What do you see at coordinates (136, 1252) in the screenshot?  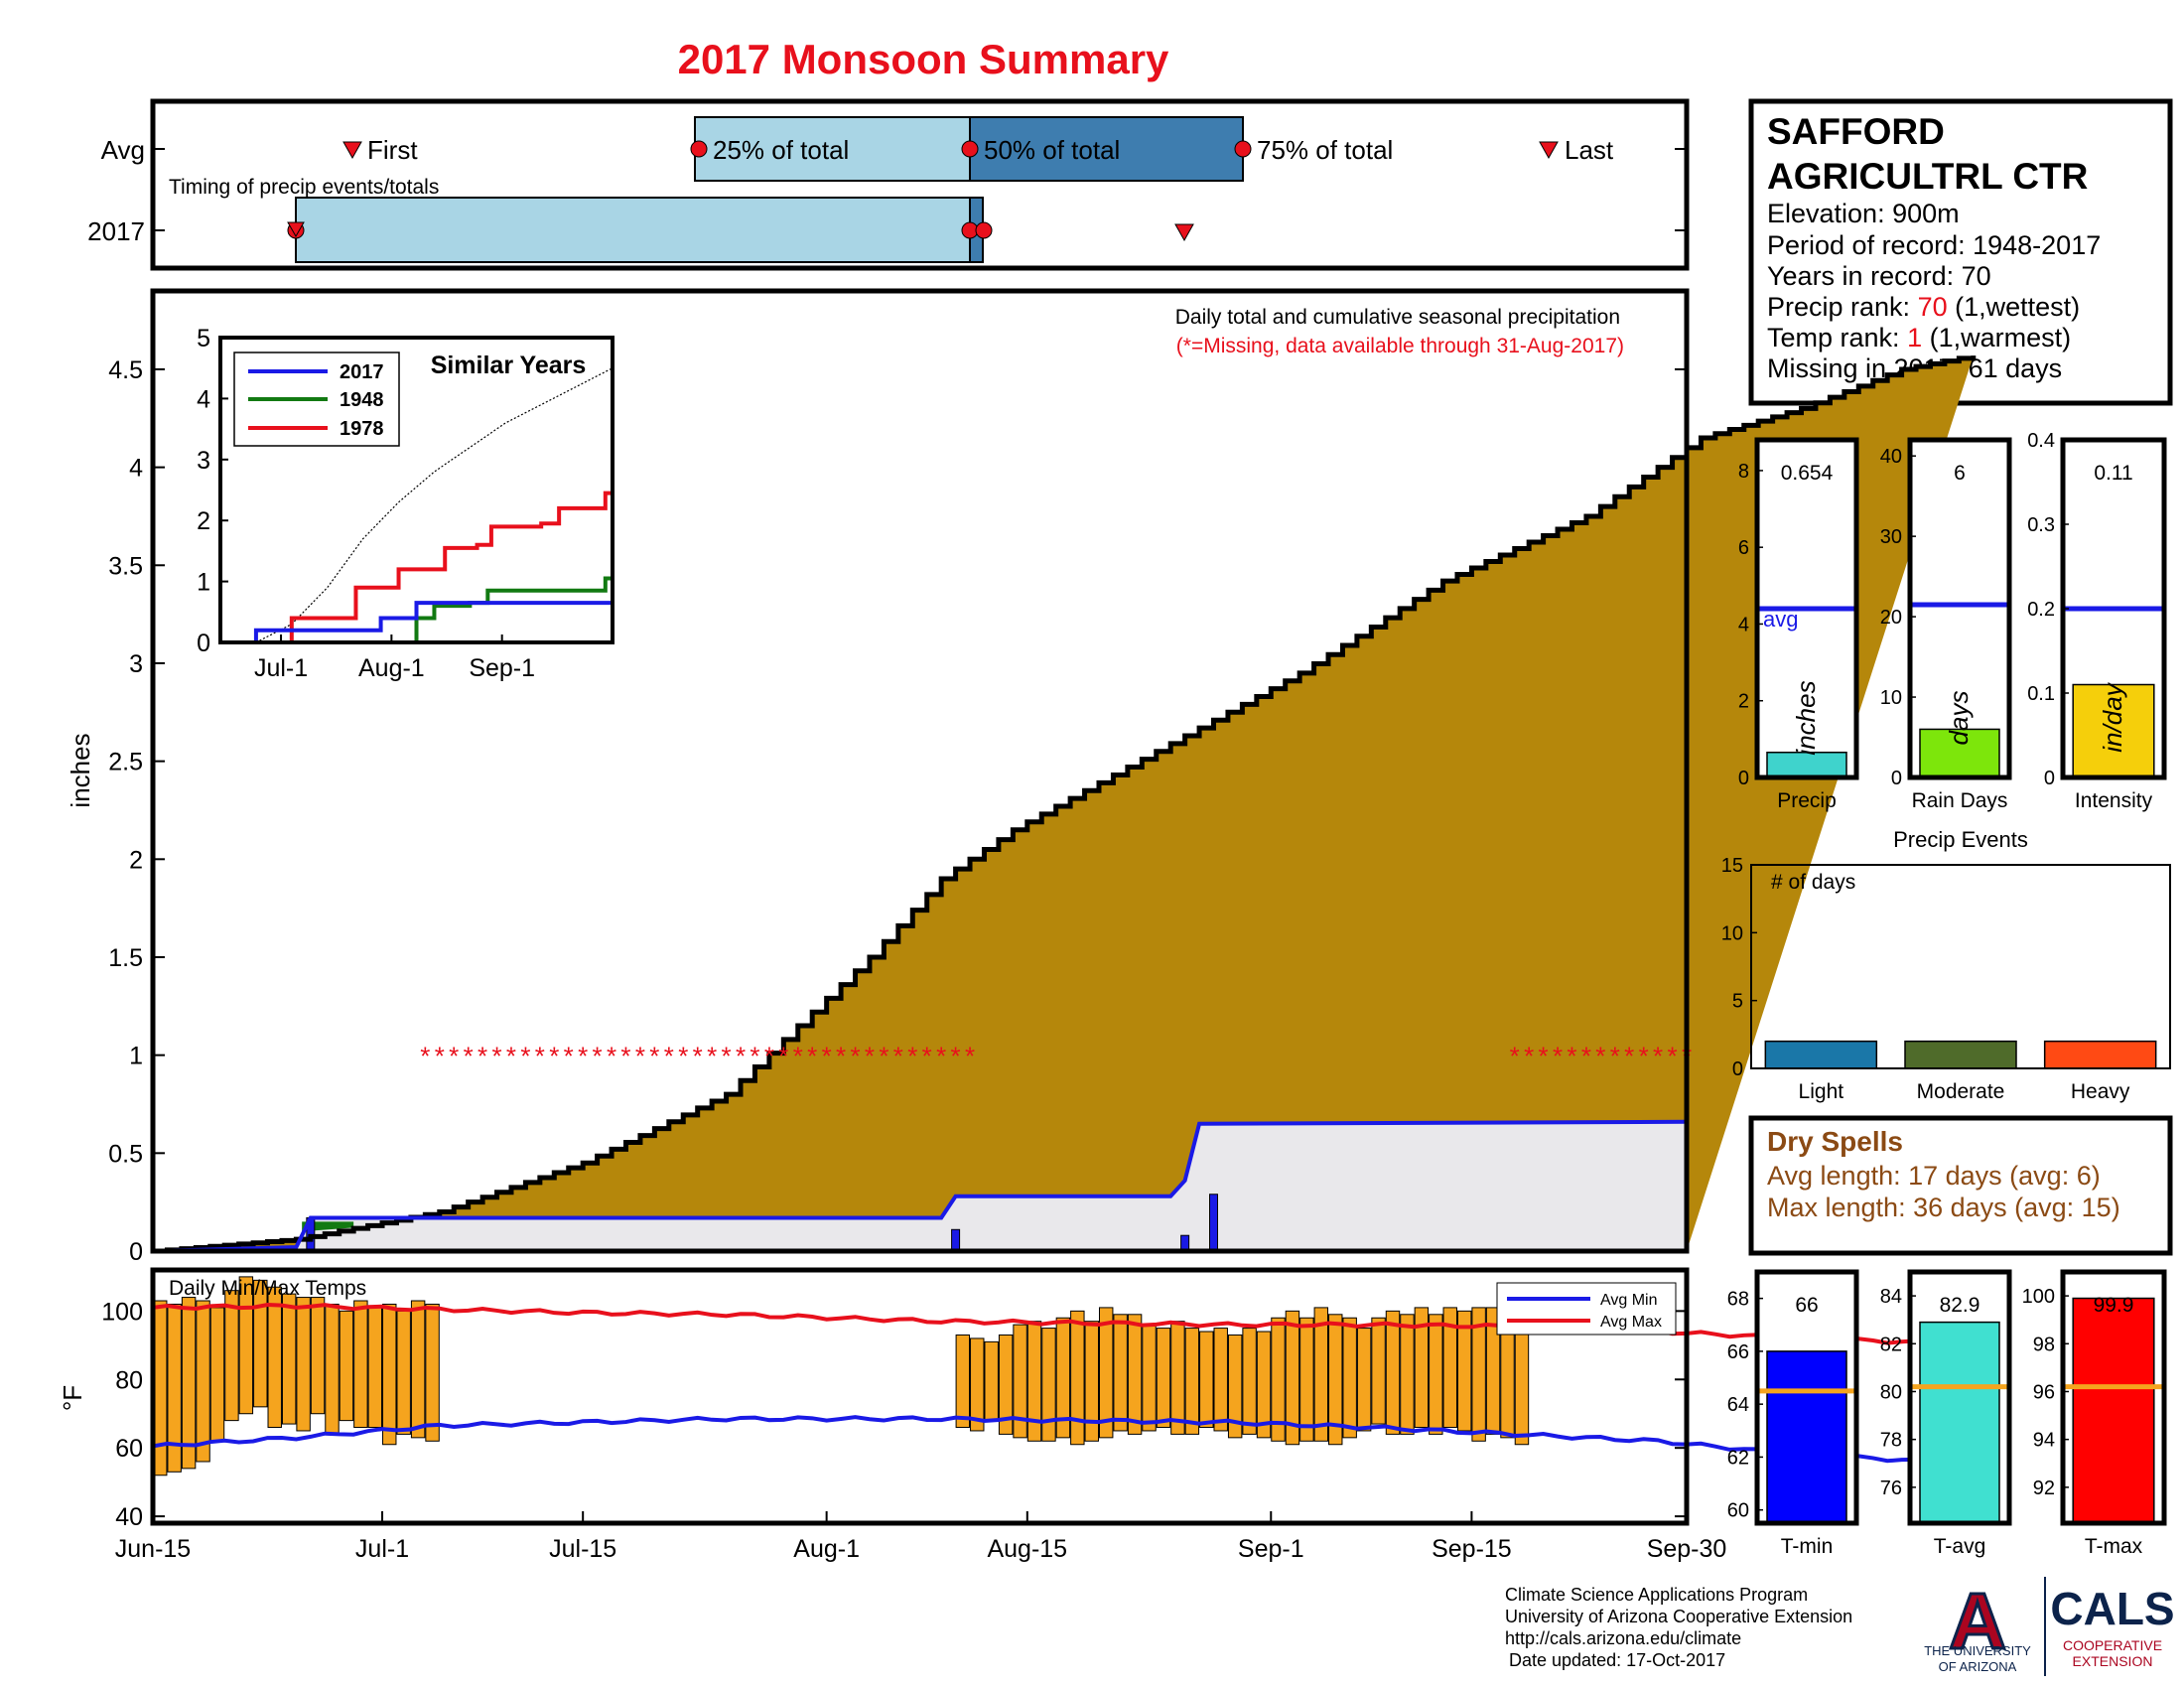 I see `main-ytick-label: 0` at bounding box center [136, 1252].